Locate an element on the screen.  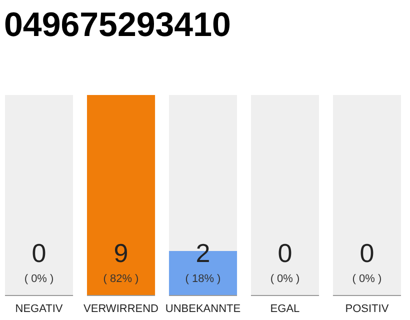
x-tick-label: UNBEKANNTE is located at coordinates (203, 309).